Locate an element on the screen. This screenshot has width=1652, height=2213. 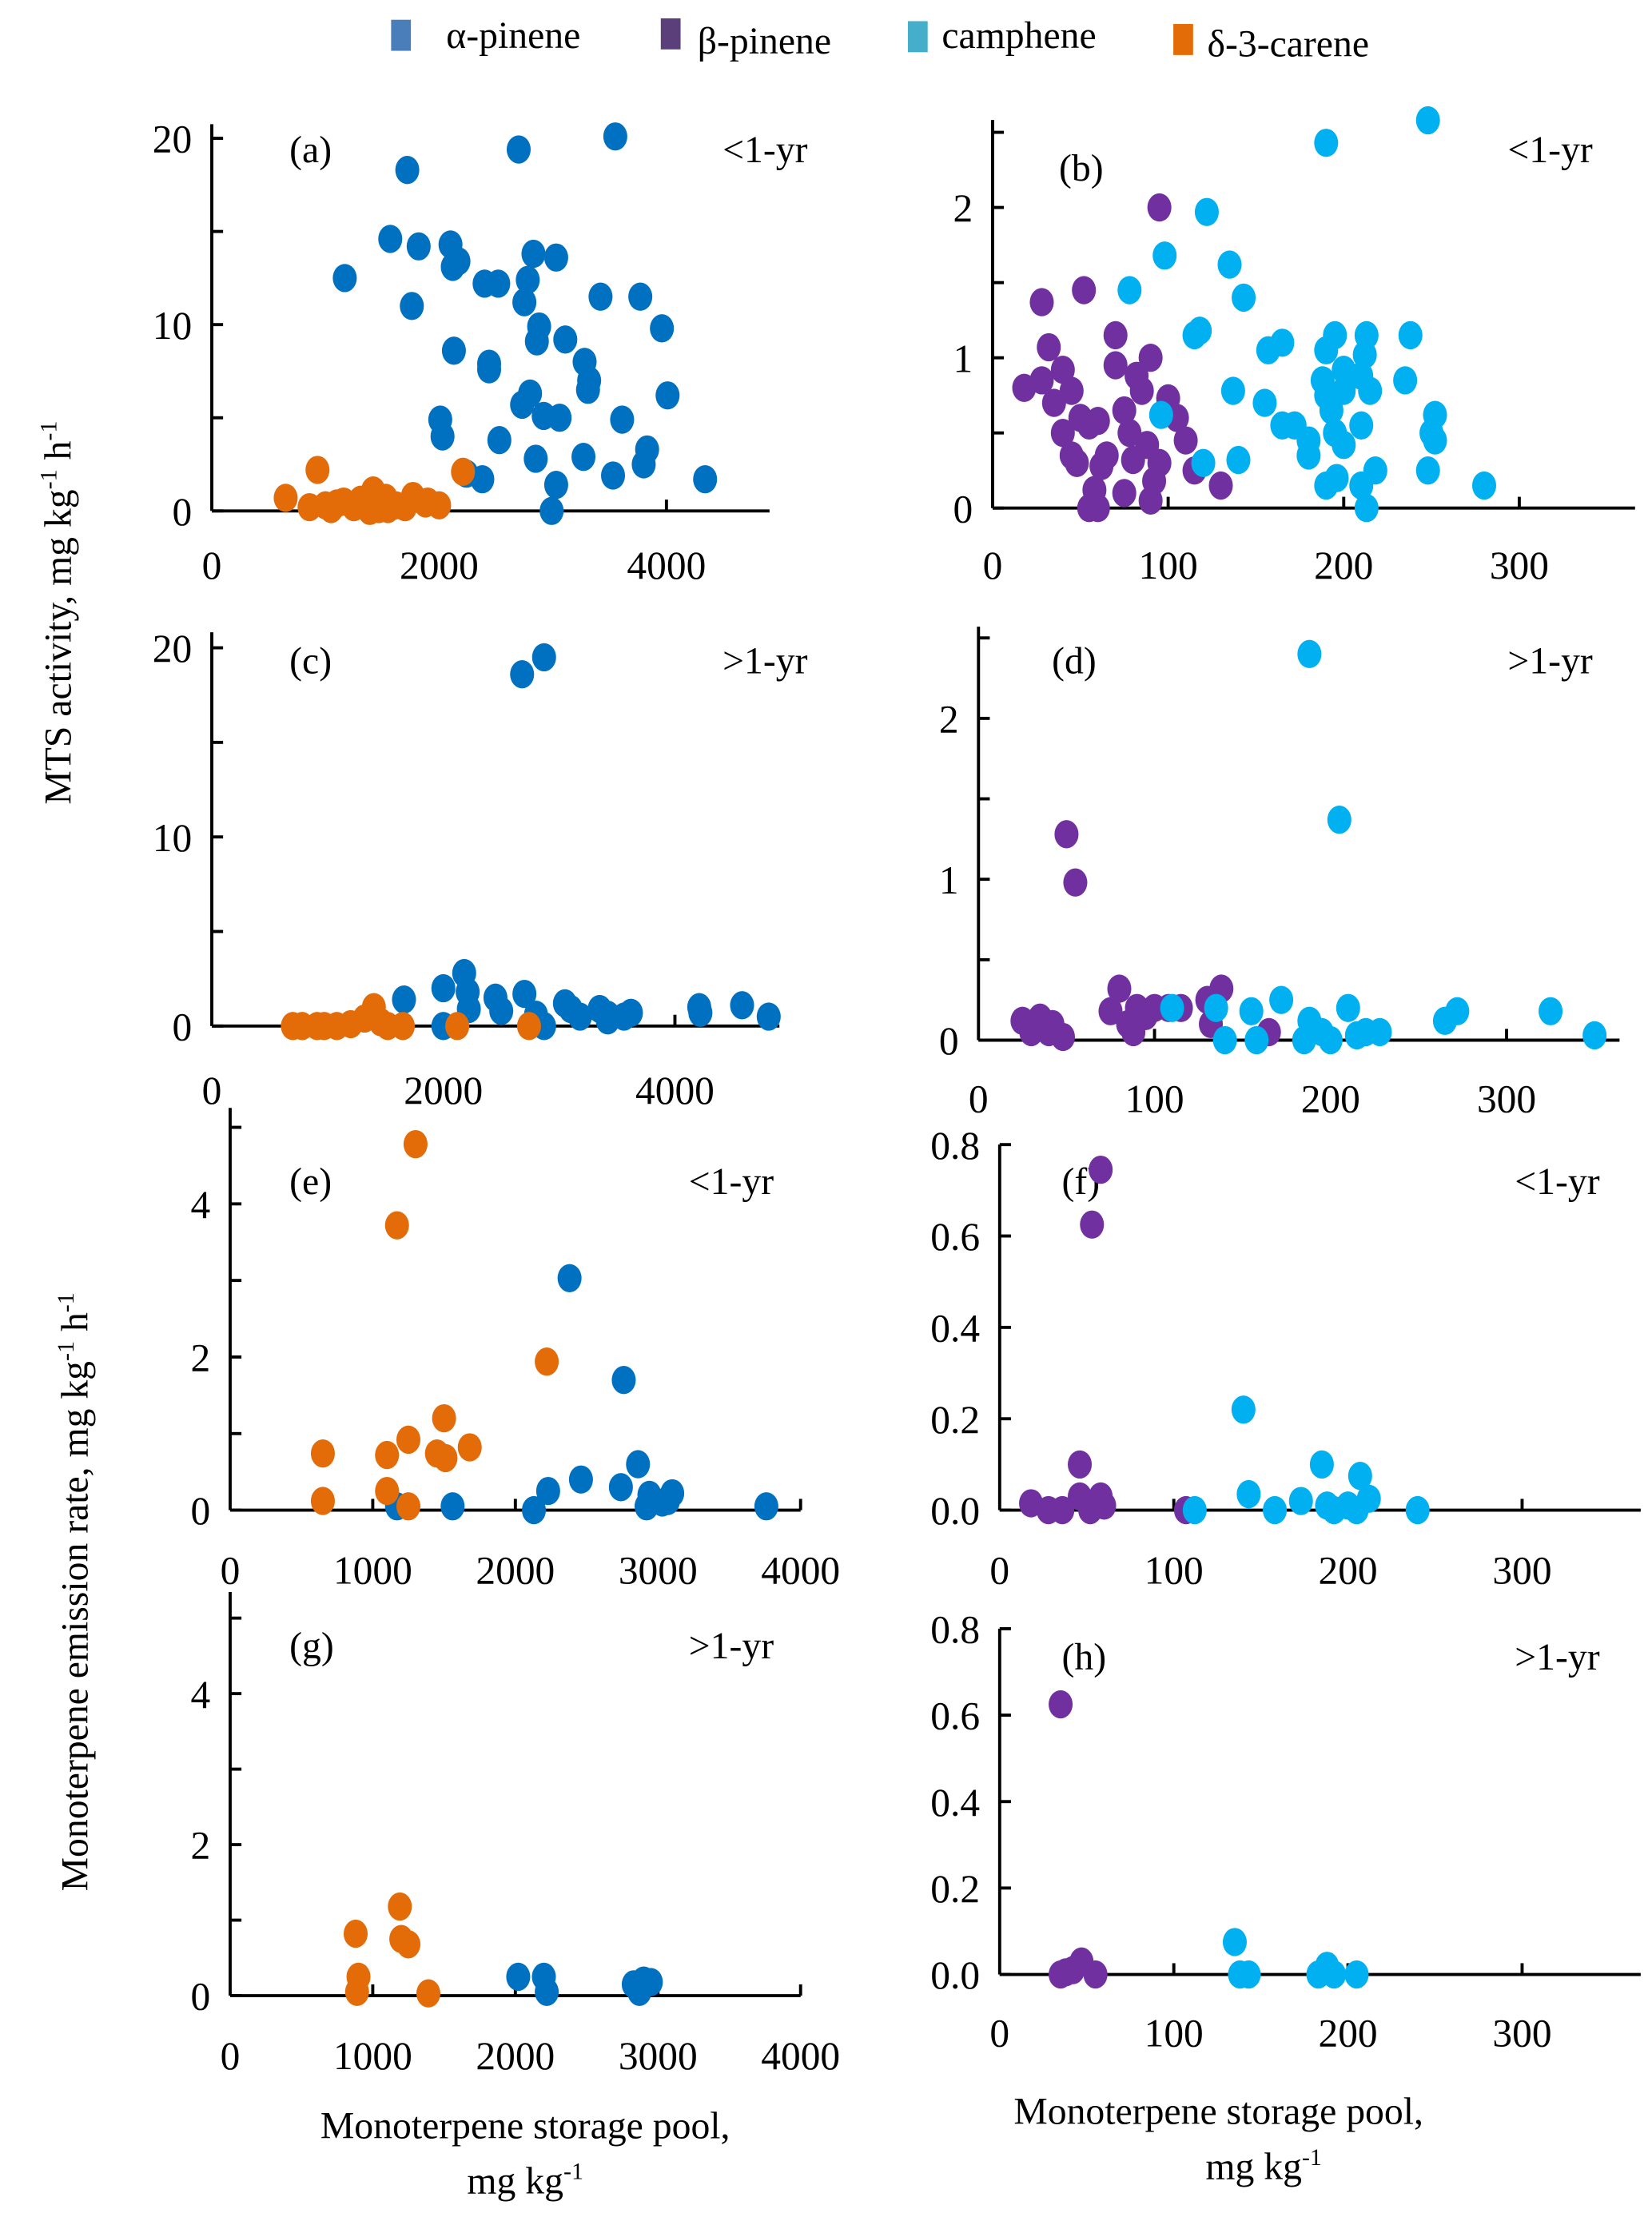
age-class-label: >1-yr is located at coordinates (1549, 661).